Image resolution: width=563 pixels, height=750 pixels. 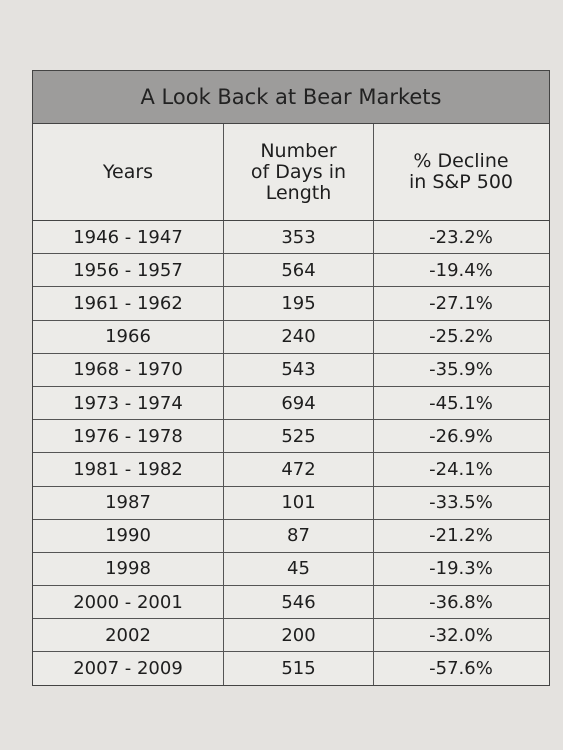 I want to click on table-cell: -23.2%, so click(x=460, y=237).